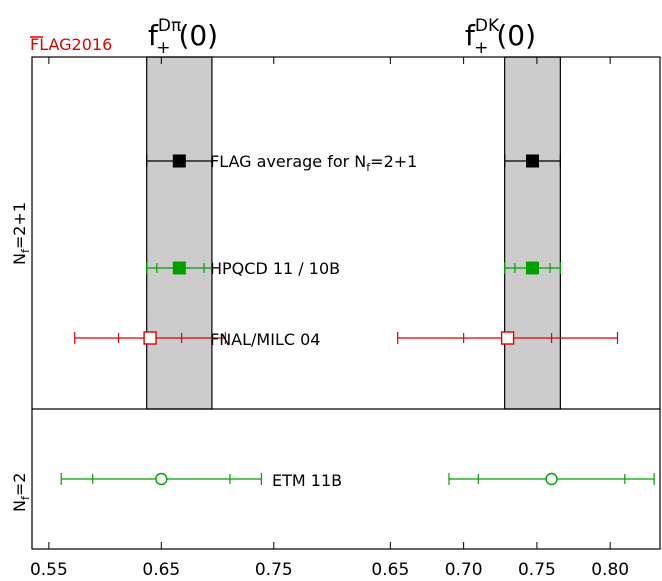 The image size is (662, 581). Describe the element at coordinates (487, 26) in the screenshot. I see `title-sup: DK` at that location.